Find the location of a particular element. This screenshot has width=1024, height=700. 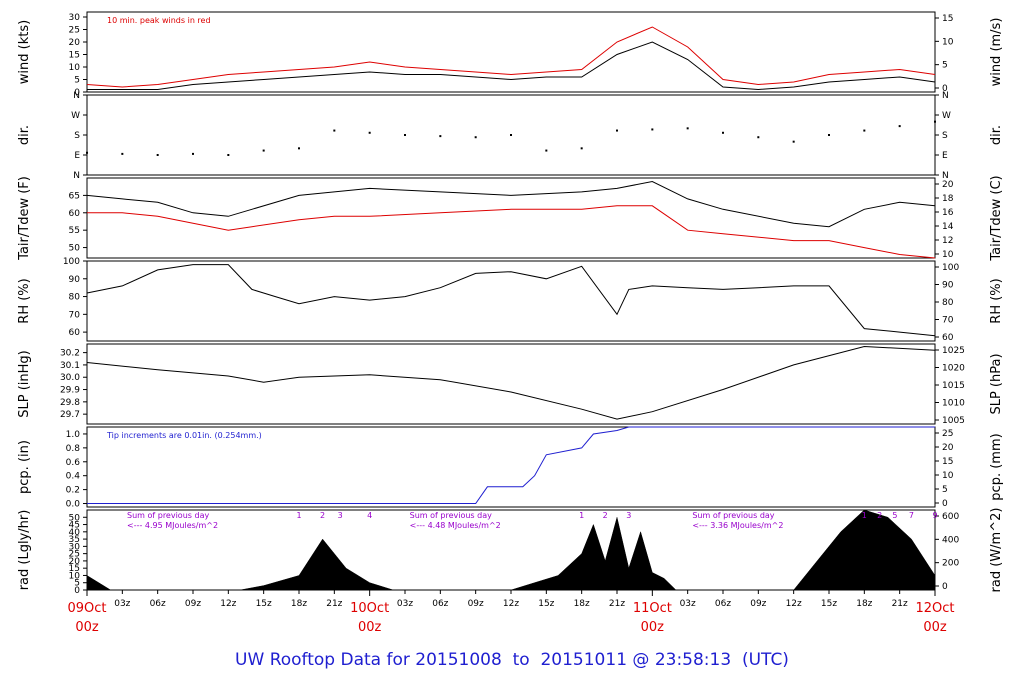

tick-label-left-rh: 60 is located at coordinates (75, 333).